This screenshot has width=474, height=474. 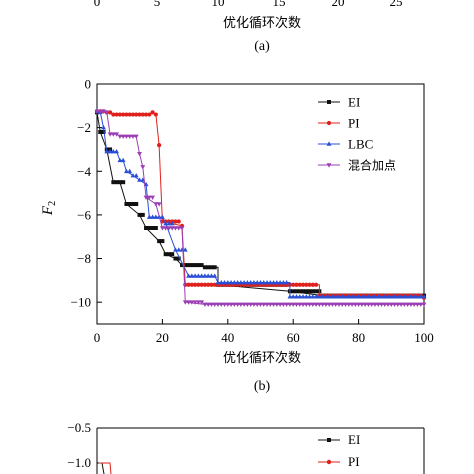 I want to click on panel-c-y-tick-0: −0.5, so click(x=79, y=427).